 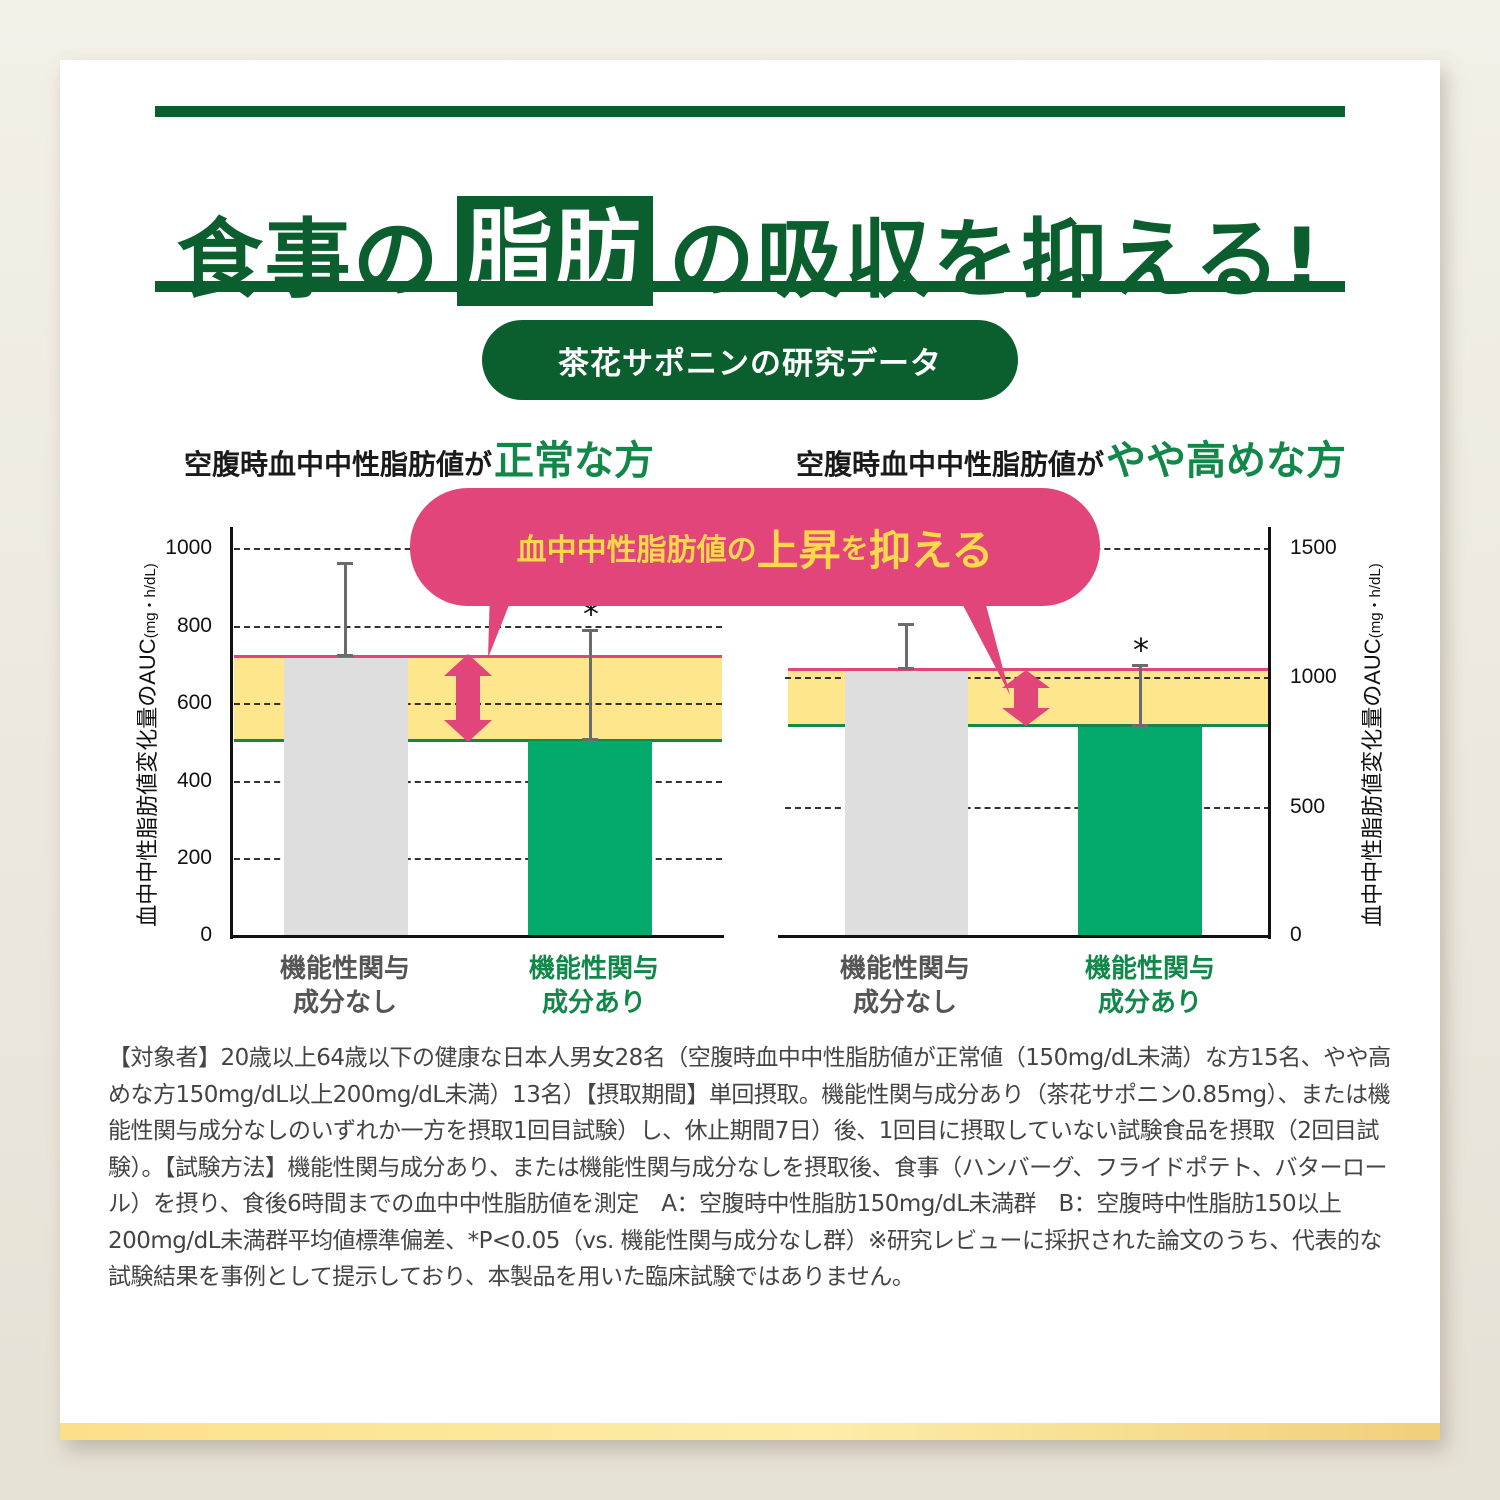 What do you see at coordinates (231, 733) in the screenshot?
I see `y-axis-left` at bounding box center [231, 733].